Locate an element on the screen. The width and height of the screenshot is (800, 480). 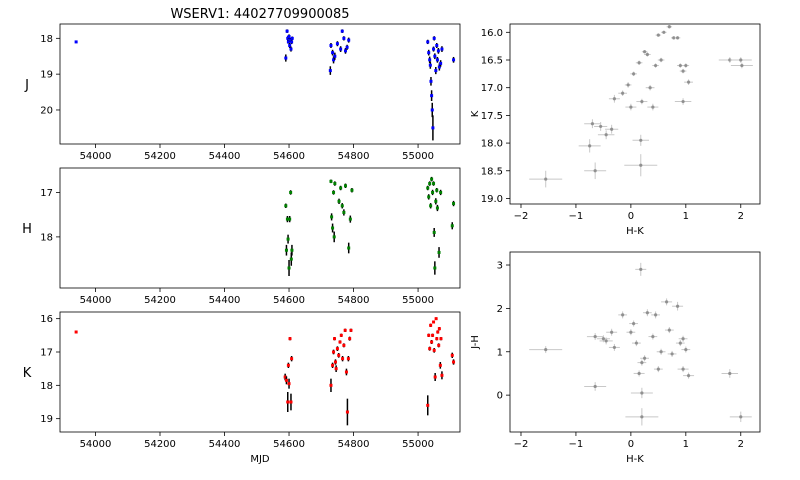
y-tick-label: 18 is located at coordinates (46, 386).